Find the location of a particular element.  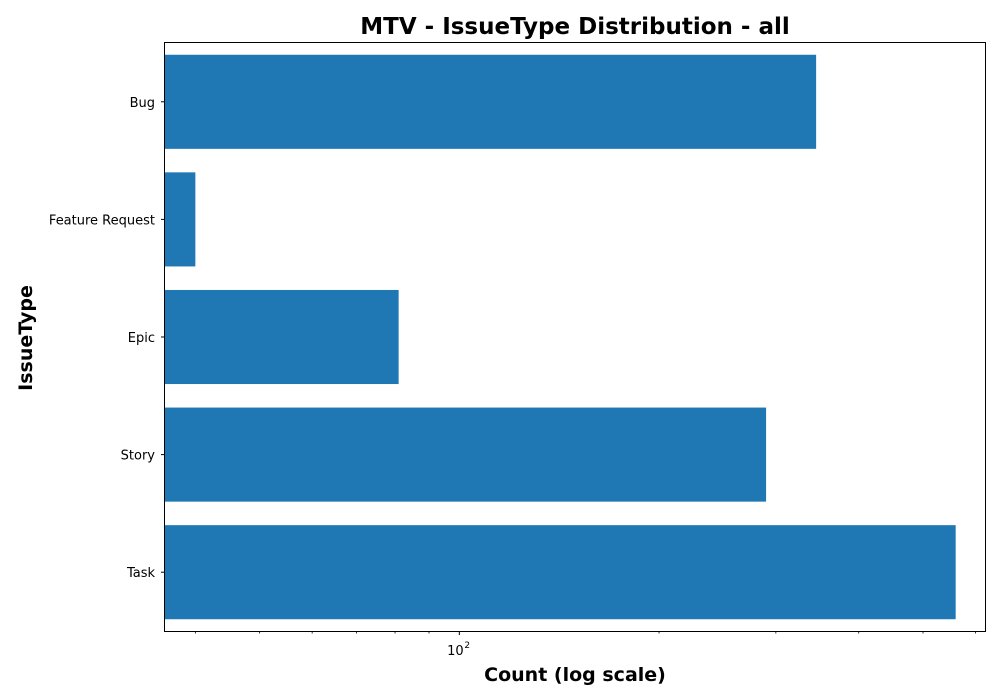

chart-title: MTV - IssueType Distribution - all is located at coordinates (575, 27).